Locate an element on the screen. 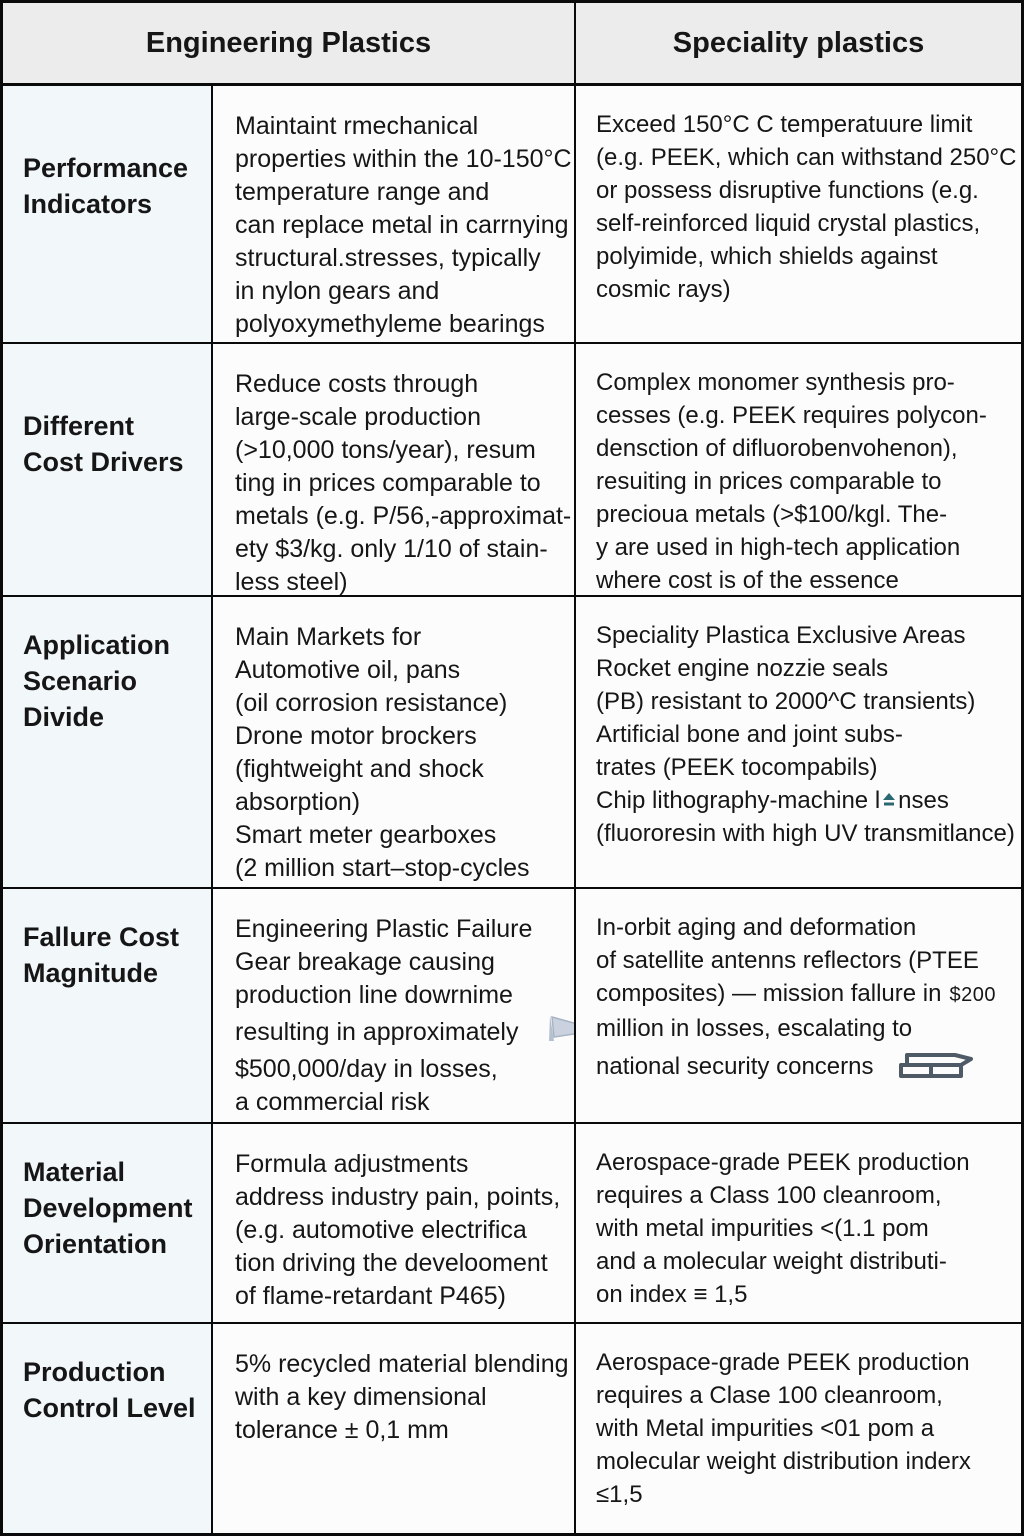 This screenshot has height=1536, width=1024. text-line: densction of difluorobenvohenon), is located at coordinates (777, 448).